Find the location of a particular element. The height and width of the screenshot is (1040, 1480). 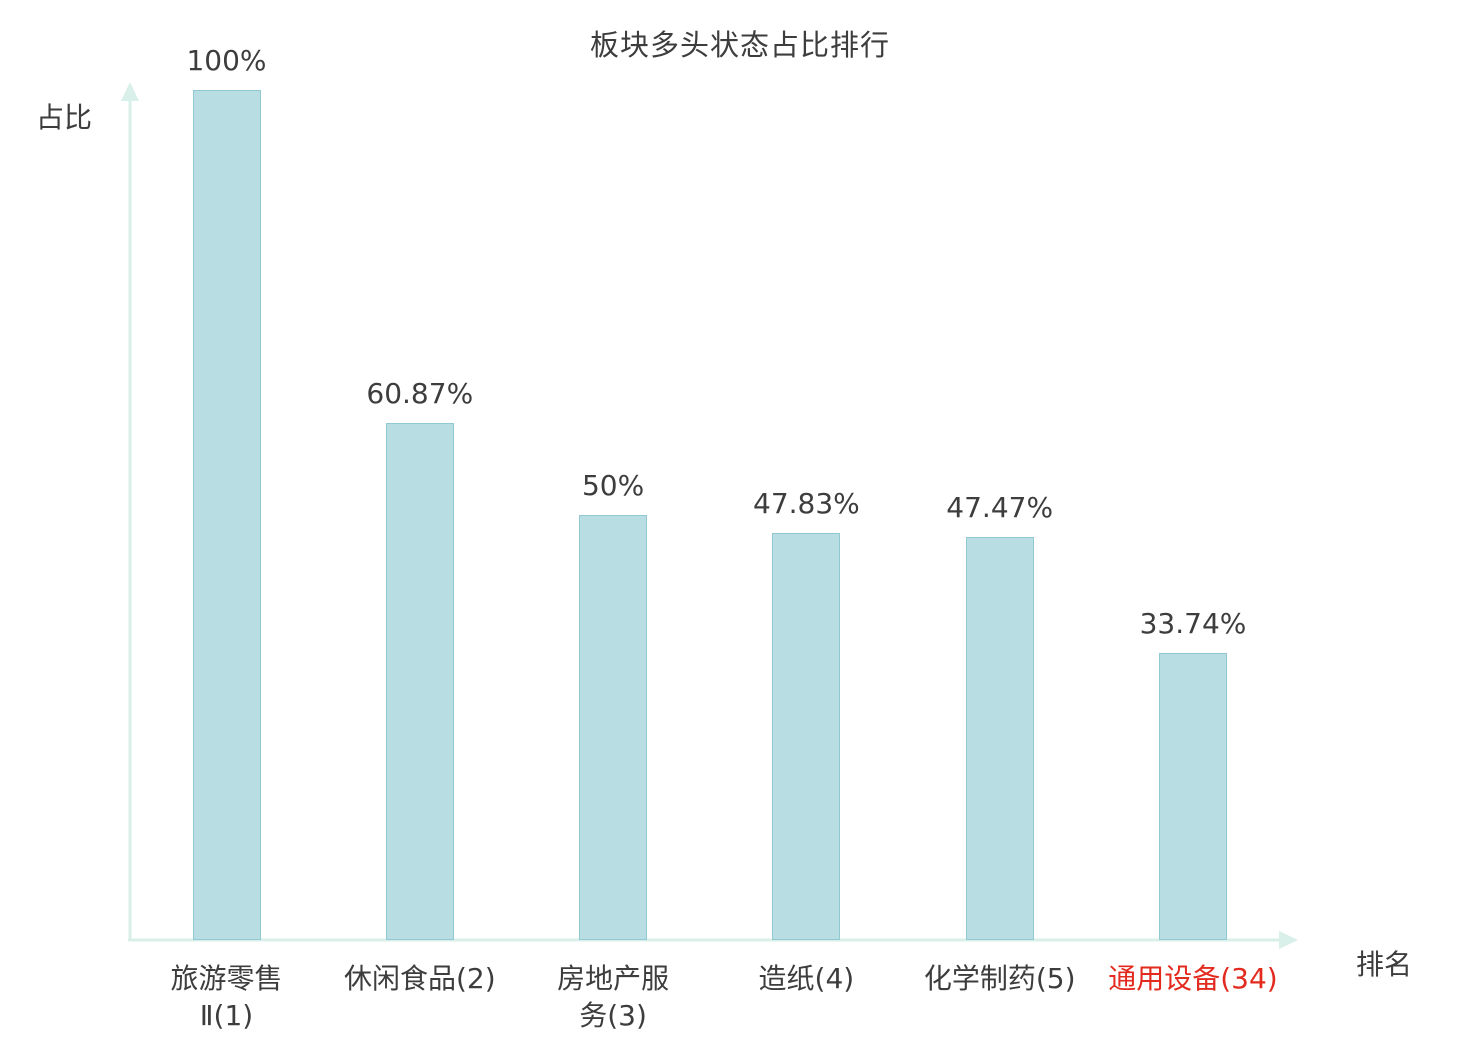

chart-title: 板块多头状态占比排行 is located at coordinates (739, 45).